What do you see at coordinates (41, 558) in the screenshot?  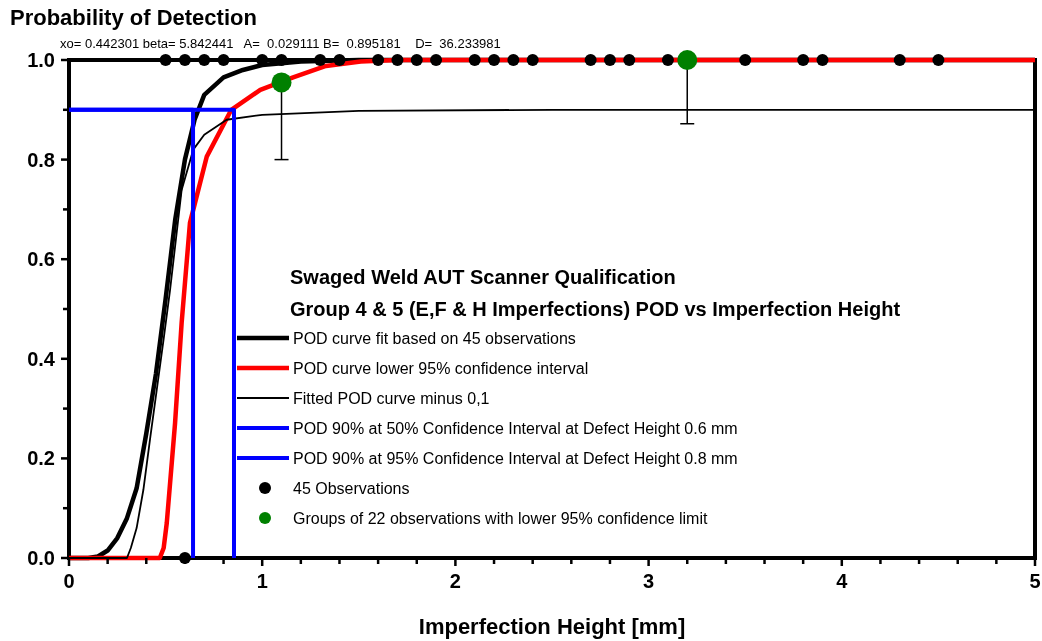 I see `y-tick-label: 0.0` at bounding box center [41, 558].